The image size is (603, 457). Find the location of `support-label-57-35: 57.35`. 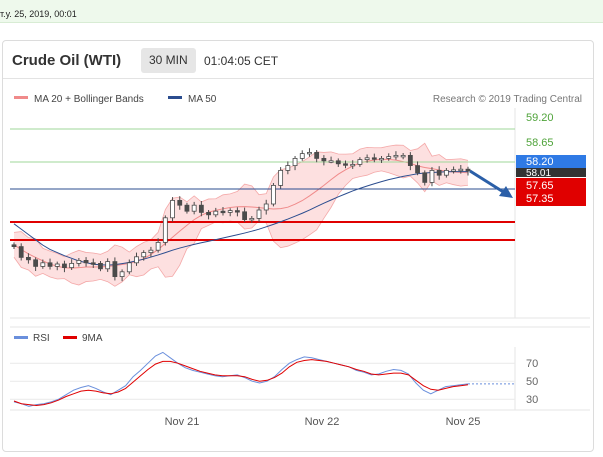

support-label-57-35: 57.35 is located at coordinates (540, 199).